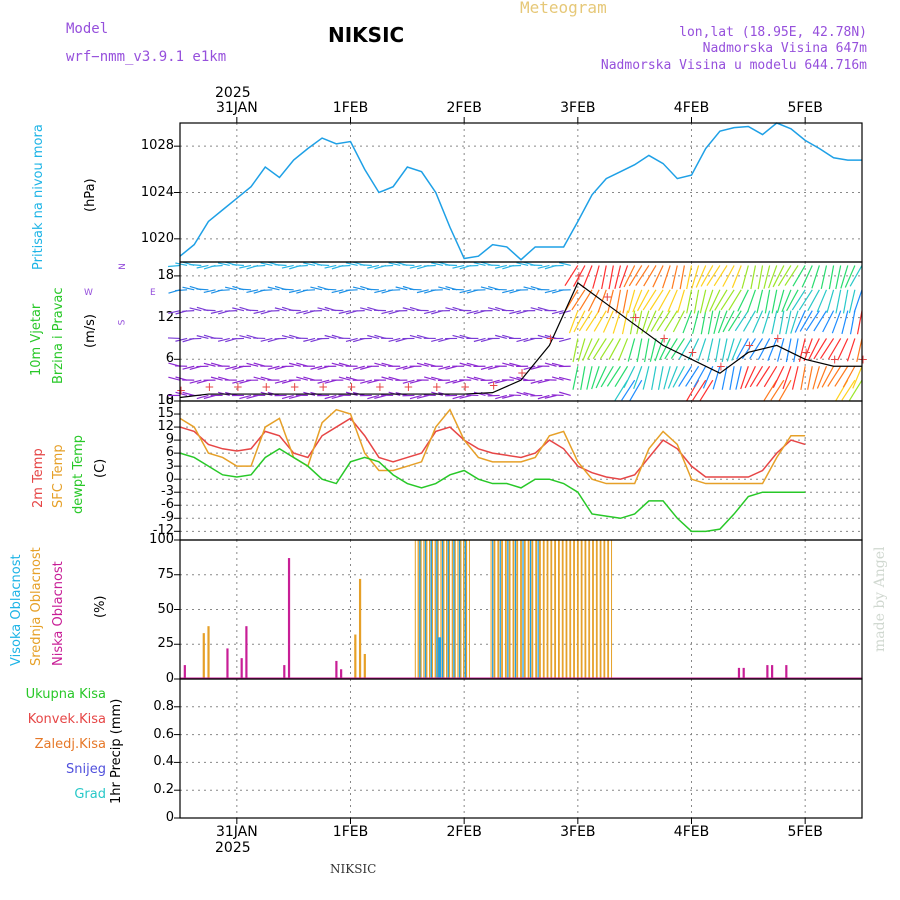  Describe the element at coordinates (157, 238) in the screenshot. I see `pressure-tick-label: 1020` at that location.